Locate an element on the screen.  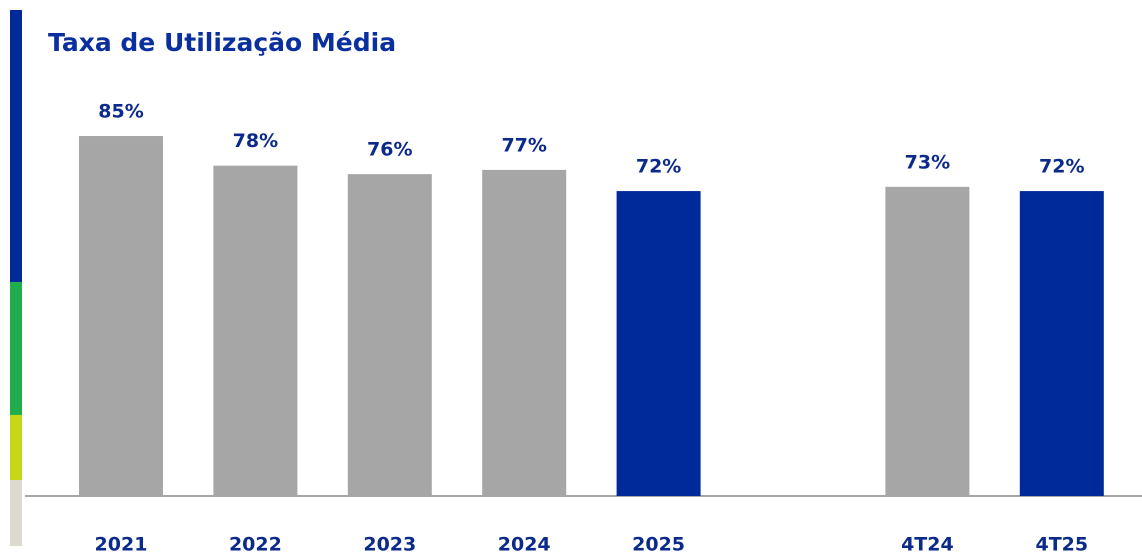
x-tick-label: 2023 is located at coordinates (389, 545).